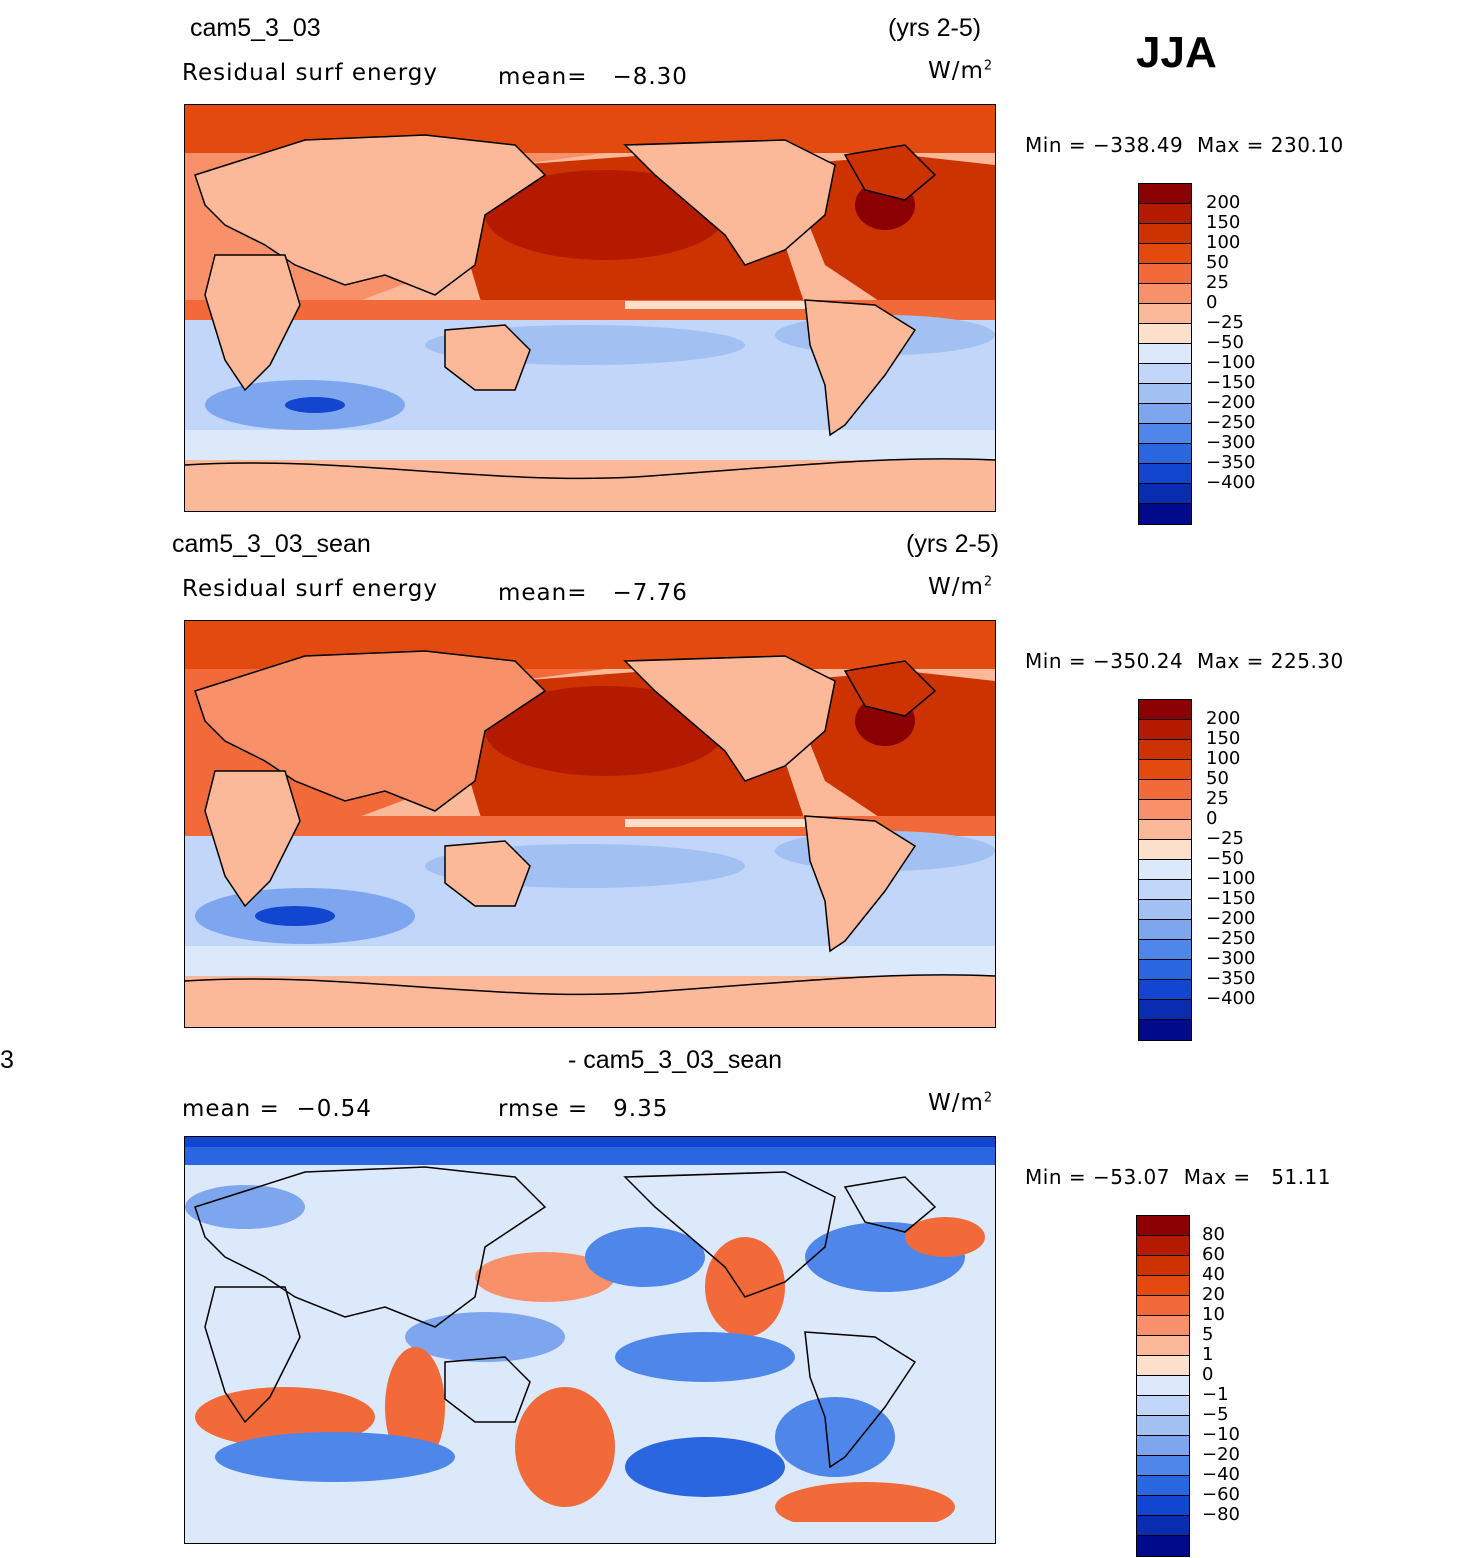 The width and height of the screenshot is (1477, 1558). Describe the element at coordinates (590, 1340) in the screenshot. I see `panel3-map` at that location.